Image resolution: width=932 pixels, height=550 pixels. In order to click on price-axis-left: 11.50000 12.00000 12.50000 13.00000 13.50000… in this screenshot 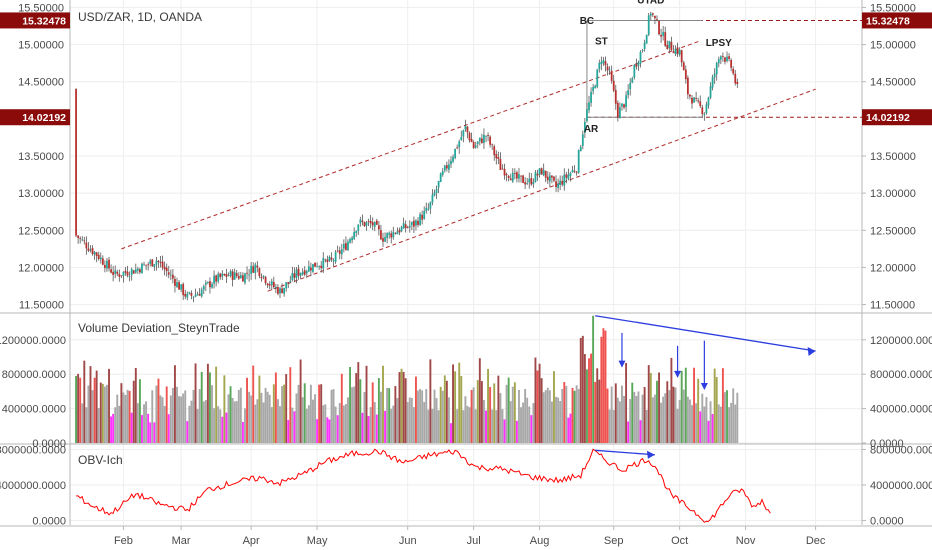, I will do `click(41, 156)`.